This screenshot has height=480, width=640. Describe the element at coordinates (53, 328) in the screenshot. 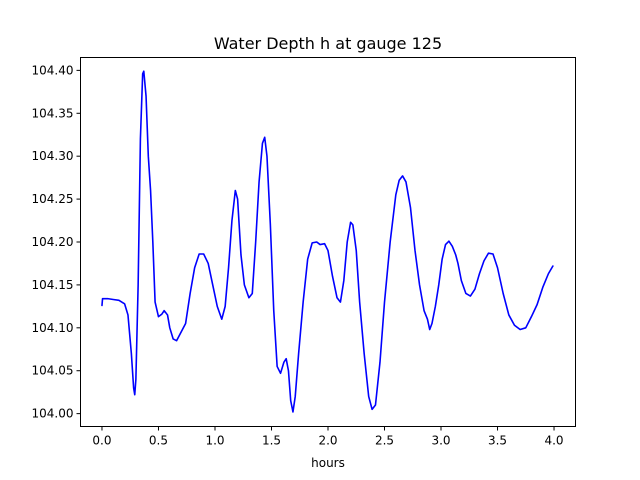

I see `y-tick-label: 104.10` at that location.